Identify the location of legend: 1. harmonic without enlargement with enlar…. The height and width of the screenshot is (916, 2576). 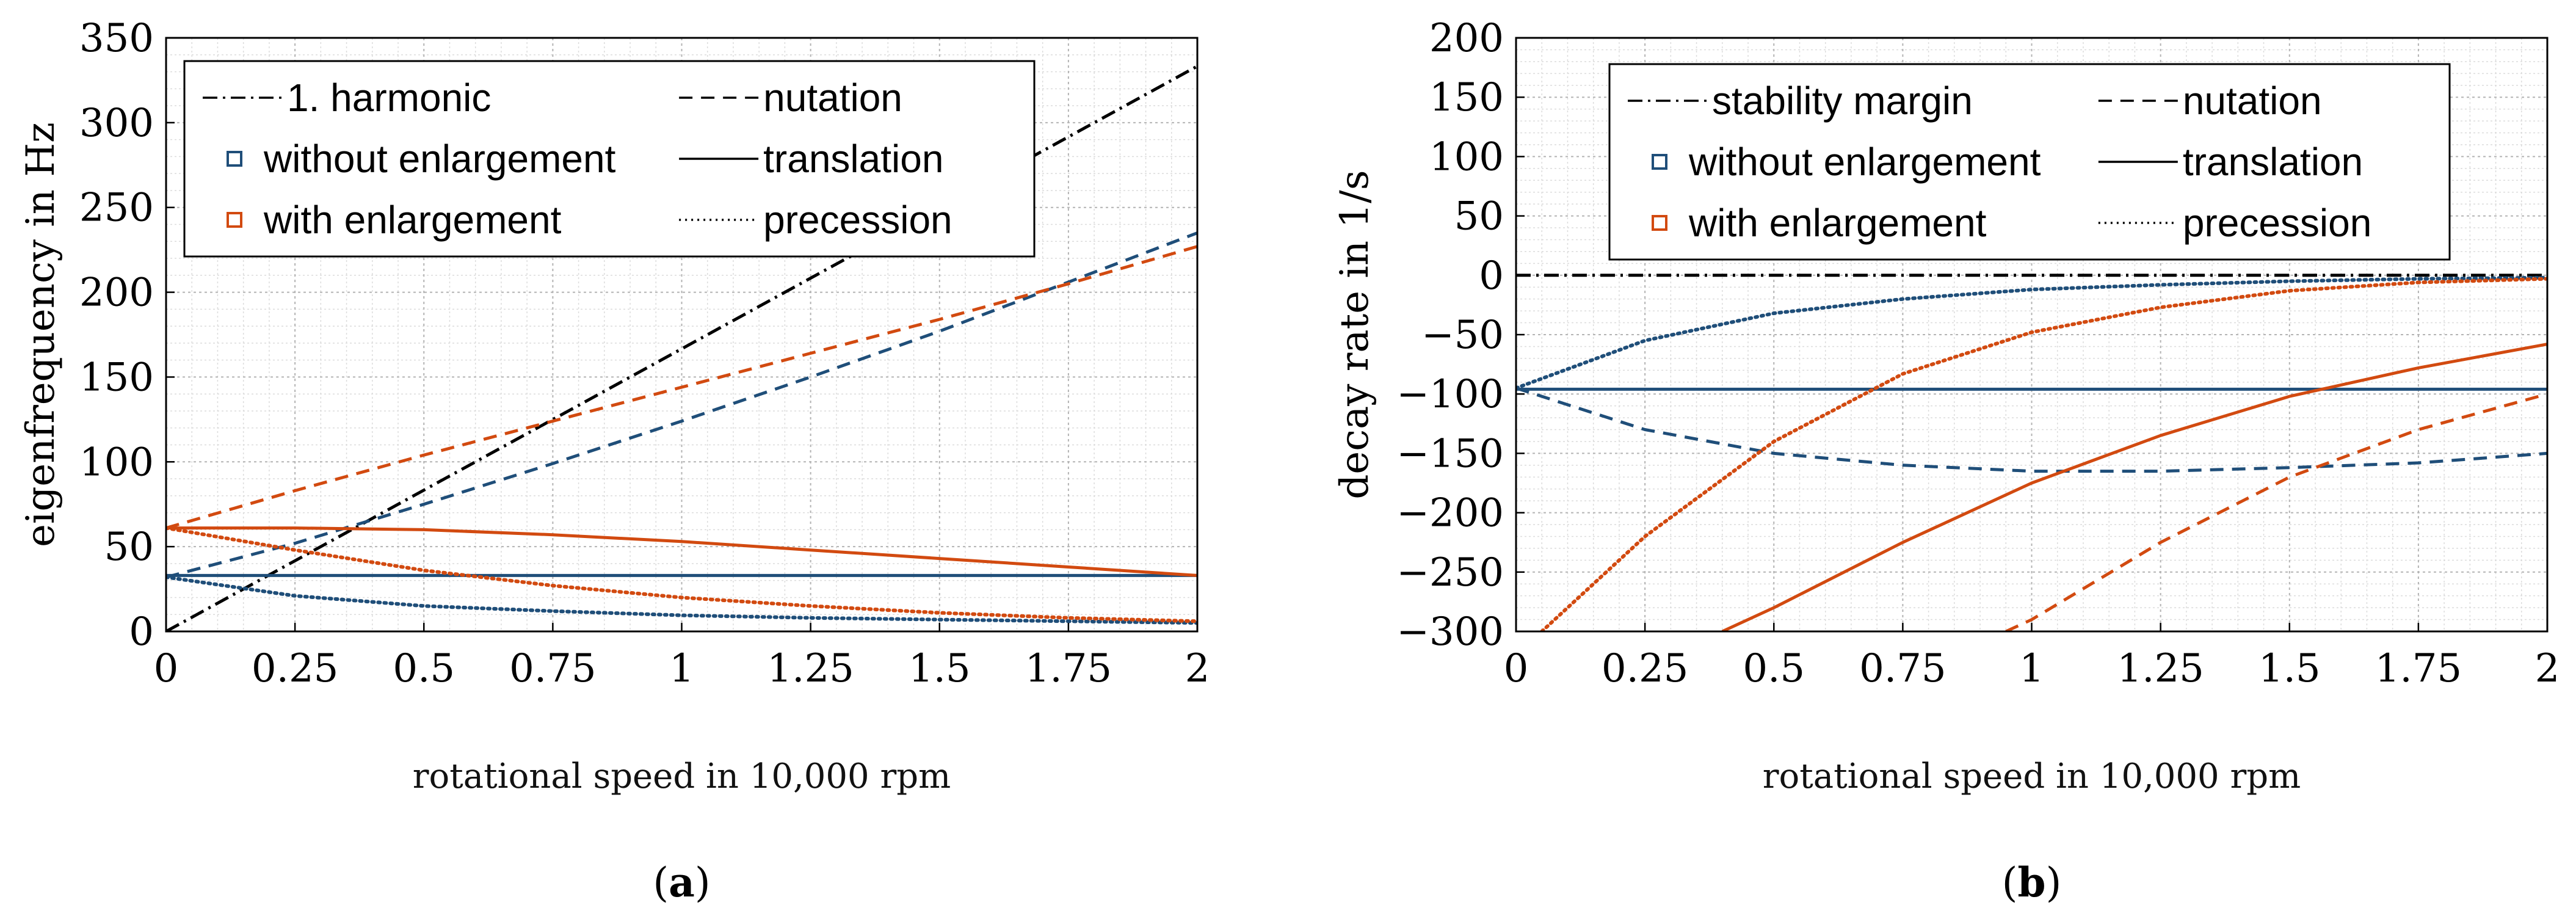
(609, 159).